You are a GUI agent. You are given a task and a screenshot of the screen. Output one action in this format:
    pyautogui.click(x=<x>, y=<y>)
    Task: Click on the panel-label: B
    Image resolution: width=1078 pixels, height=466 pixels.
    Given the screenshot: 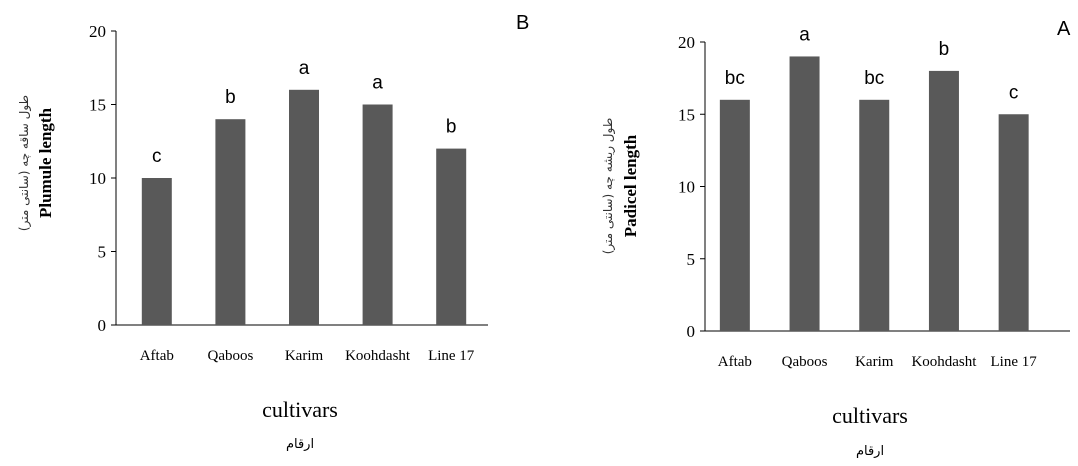 What is the action you would take?
    pyautogui.click(x=522, y=23)
    